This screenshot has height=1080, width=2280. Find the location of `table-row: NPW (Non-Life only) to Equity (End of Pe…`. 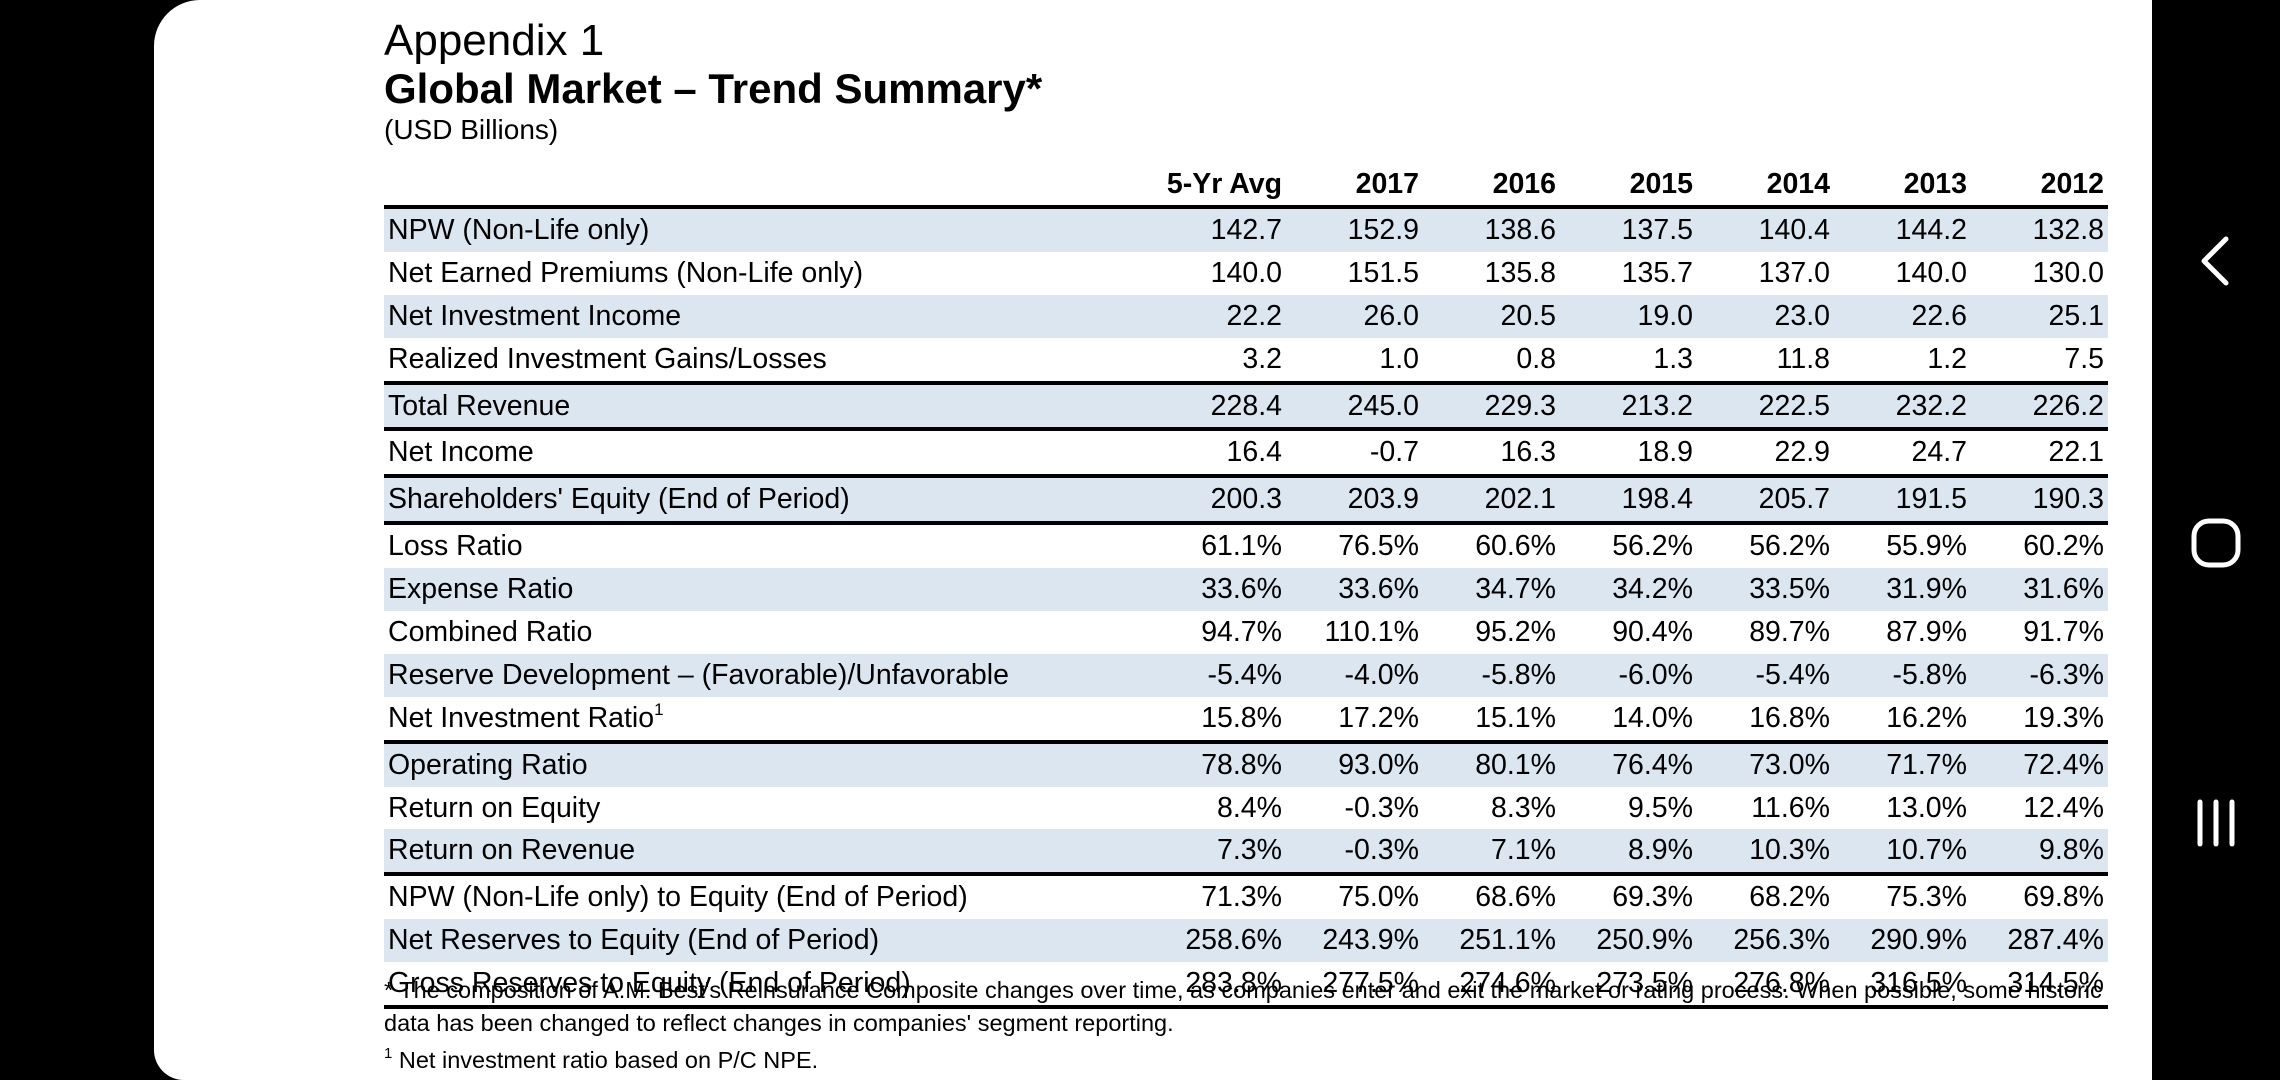

table-row: NPW (Non-Life only) to Equity (End of Pe… is located at coordinates (1246, 896).